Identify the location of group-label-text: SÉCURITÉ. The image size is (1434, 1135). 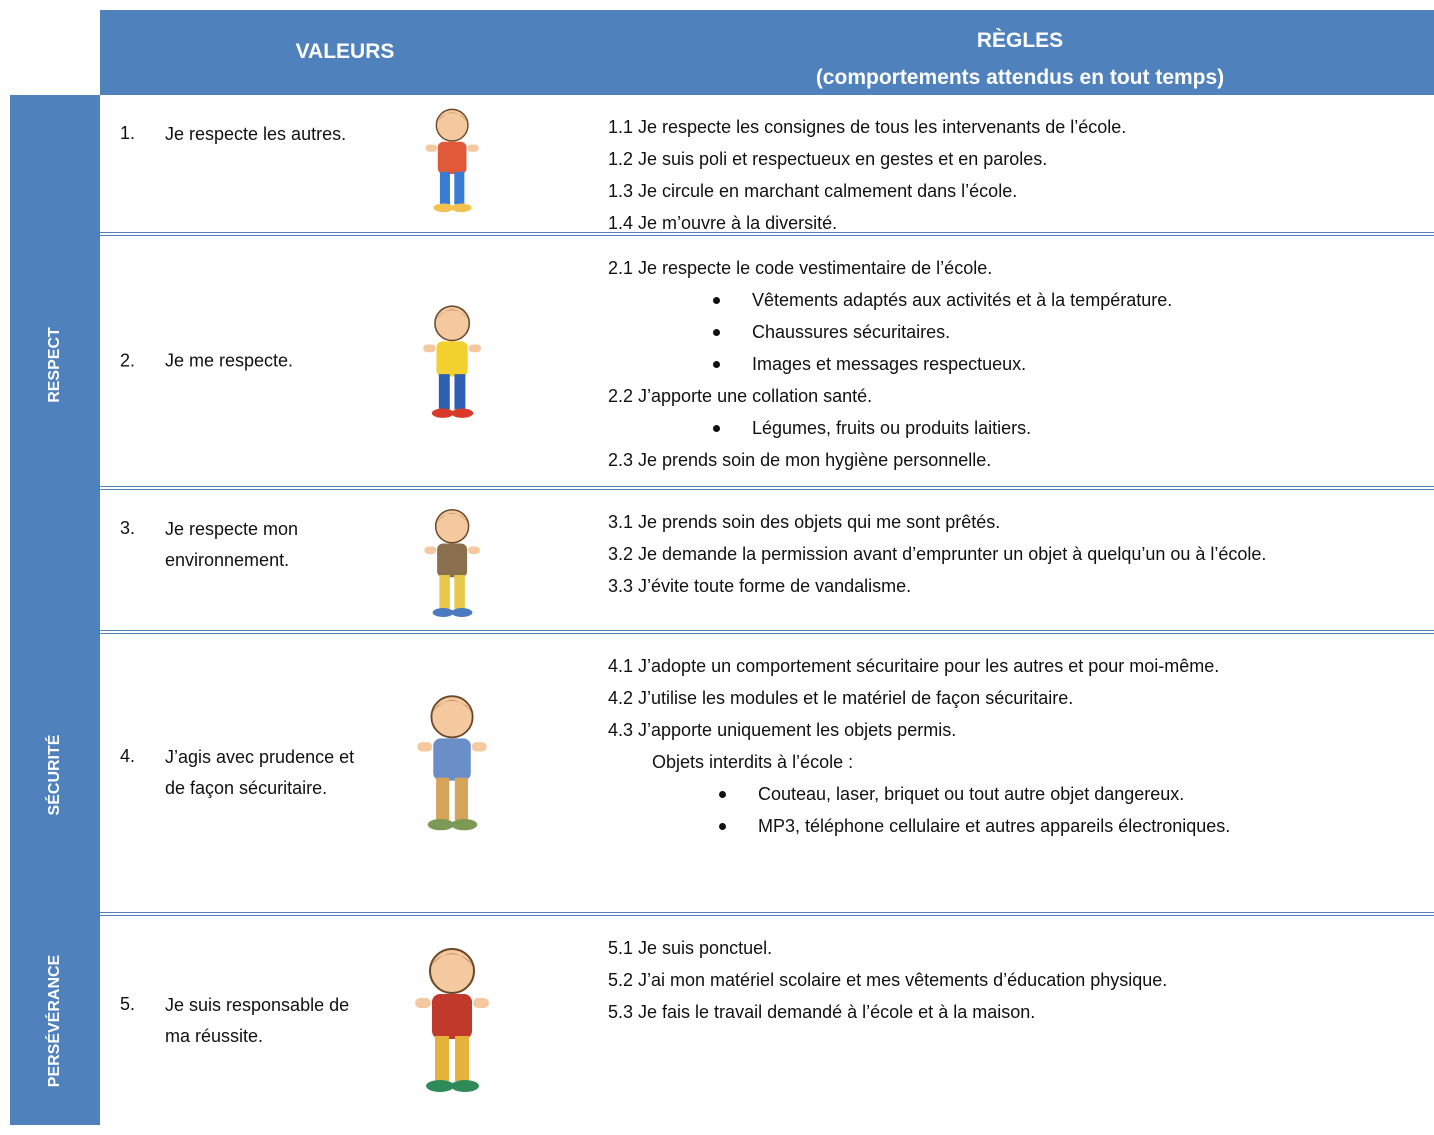
(54, 775).